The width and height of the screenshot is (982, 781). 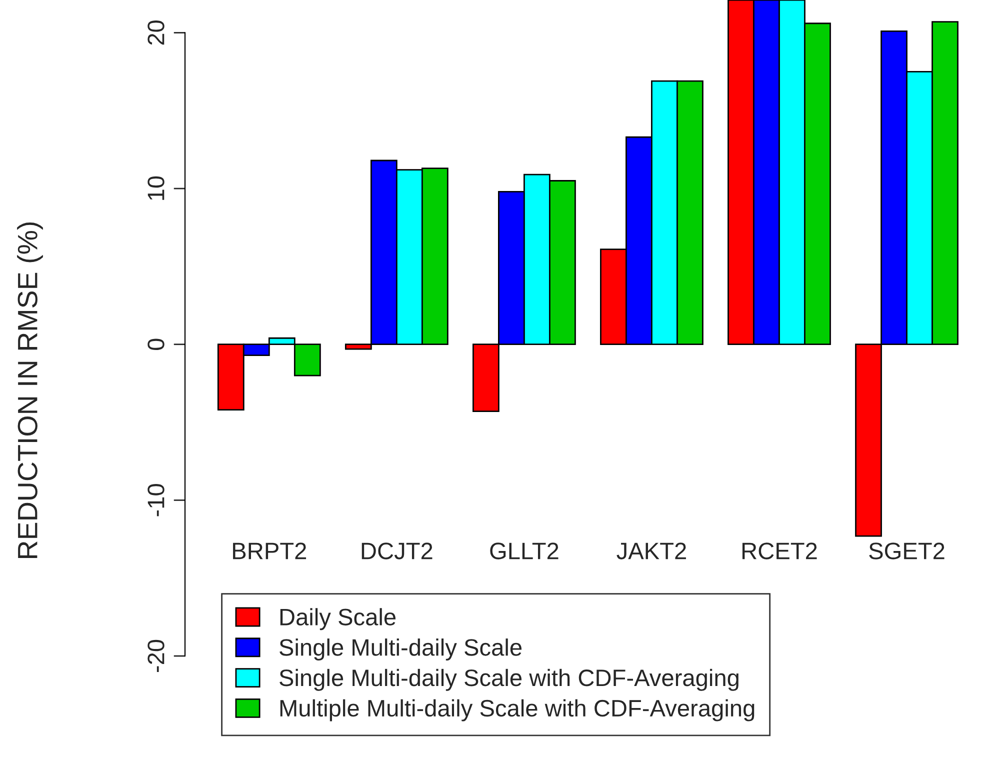 What do you see at coordinates (651, 551) in the screenshot?
I see `x-tick-label: JAKT2` at bounding box center [651, 551].